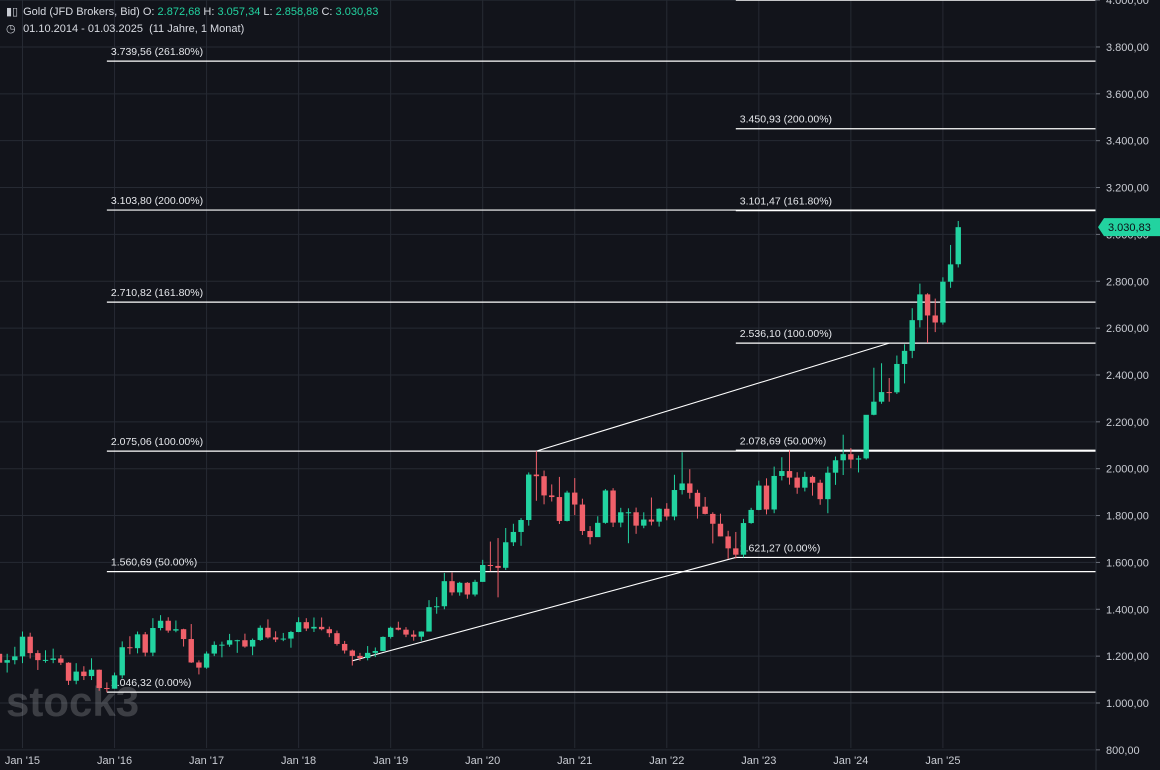  I want to click on x-tick-label: Jan '15, so click(22, 761).